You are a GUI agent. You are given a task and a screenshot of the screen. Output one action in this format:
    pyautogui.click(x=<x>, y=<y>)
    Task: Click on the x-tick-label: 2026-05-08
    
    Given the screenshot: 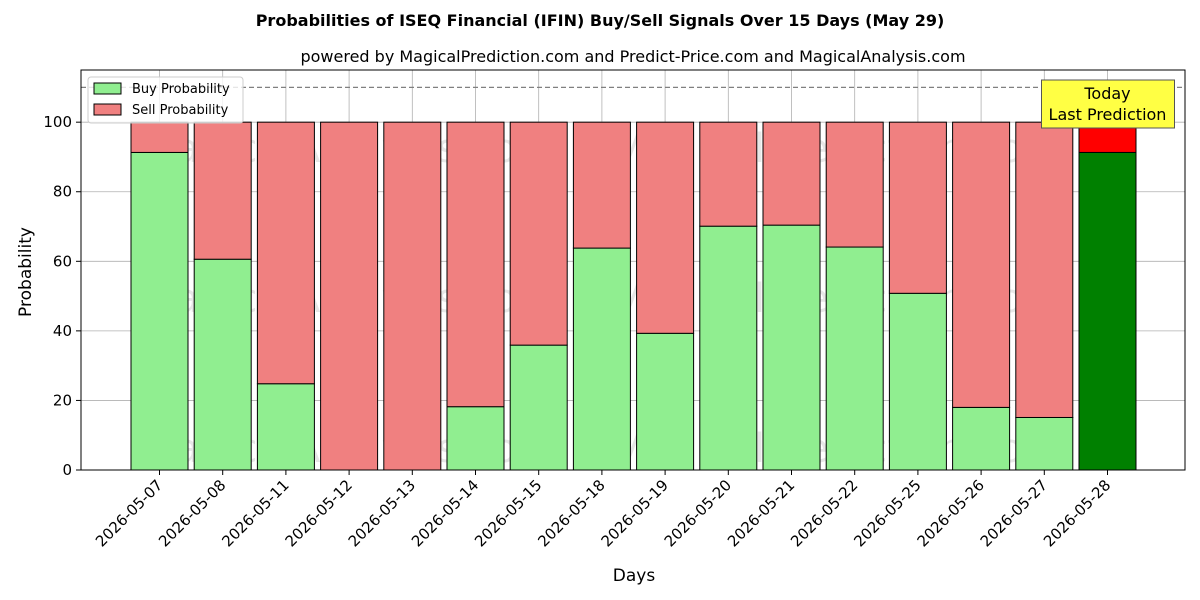 What is the action you would take?
    pyautogui.click(x=192, y=513)
    